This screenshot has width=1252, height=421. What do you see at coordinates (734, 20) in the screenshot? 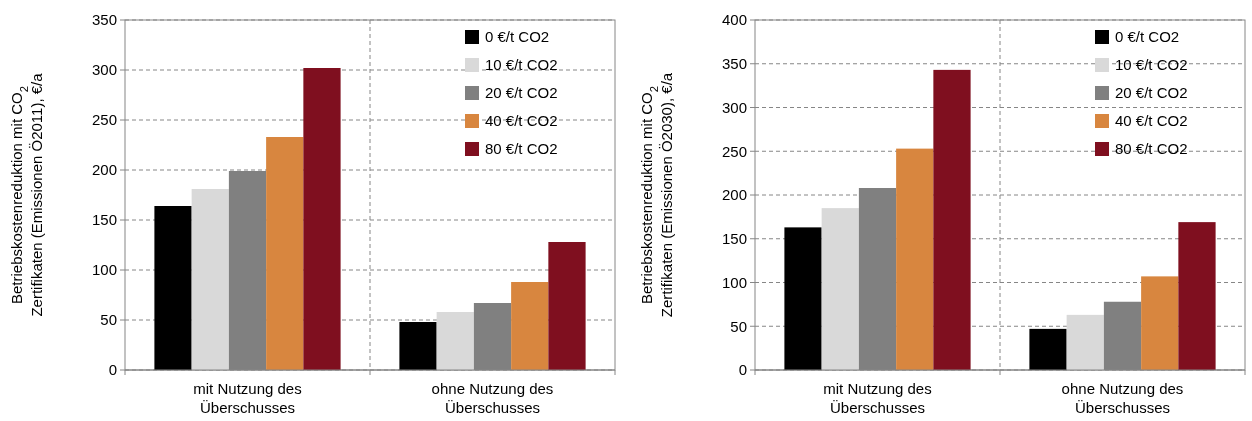
I see `y-tick-label: 400` at bounding box center [734, 20].